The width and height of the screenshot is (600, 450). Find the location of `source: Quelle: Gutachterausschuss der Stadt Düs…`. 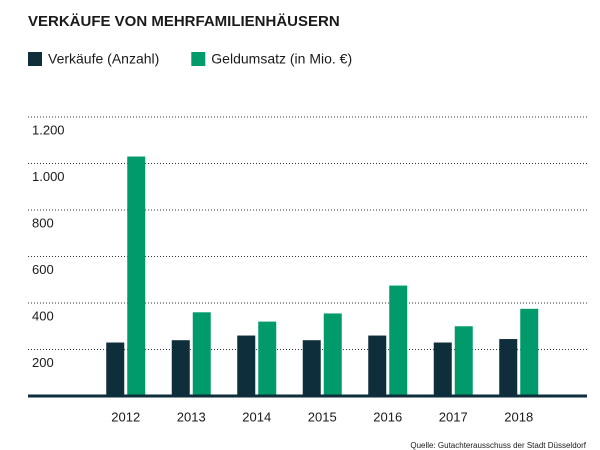

source: Quelle: Gutachterausschuss der Stadt Düs… is located at coordinates (498, 445).